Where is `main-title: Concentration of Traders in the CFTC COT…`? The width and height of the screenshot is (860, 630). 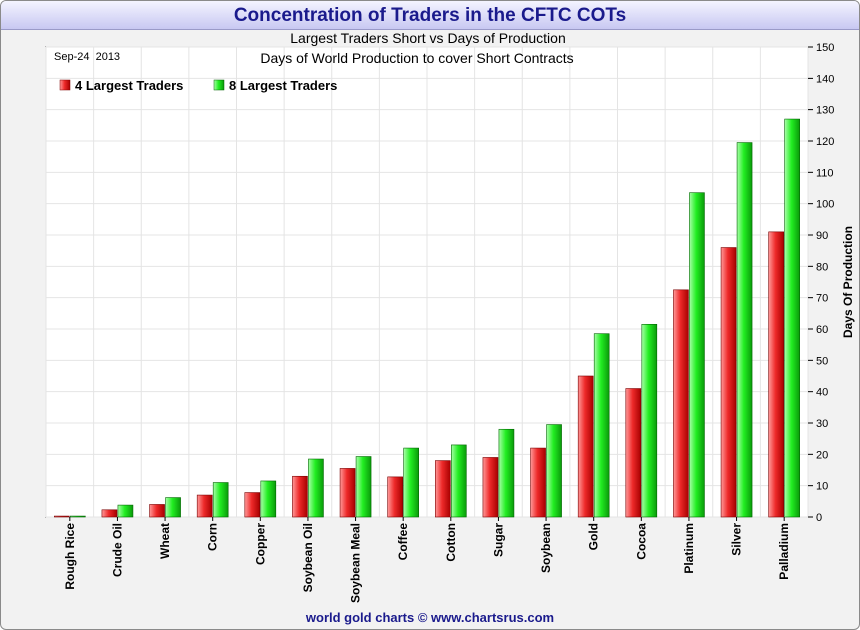 main-title: Concentration of Traders in the CFTC COT… is located at coordinates (430, 15).